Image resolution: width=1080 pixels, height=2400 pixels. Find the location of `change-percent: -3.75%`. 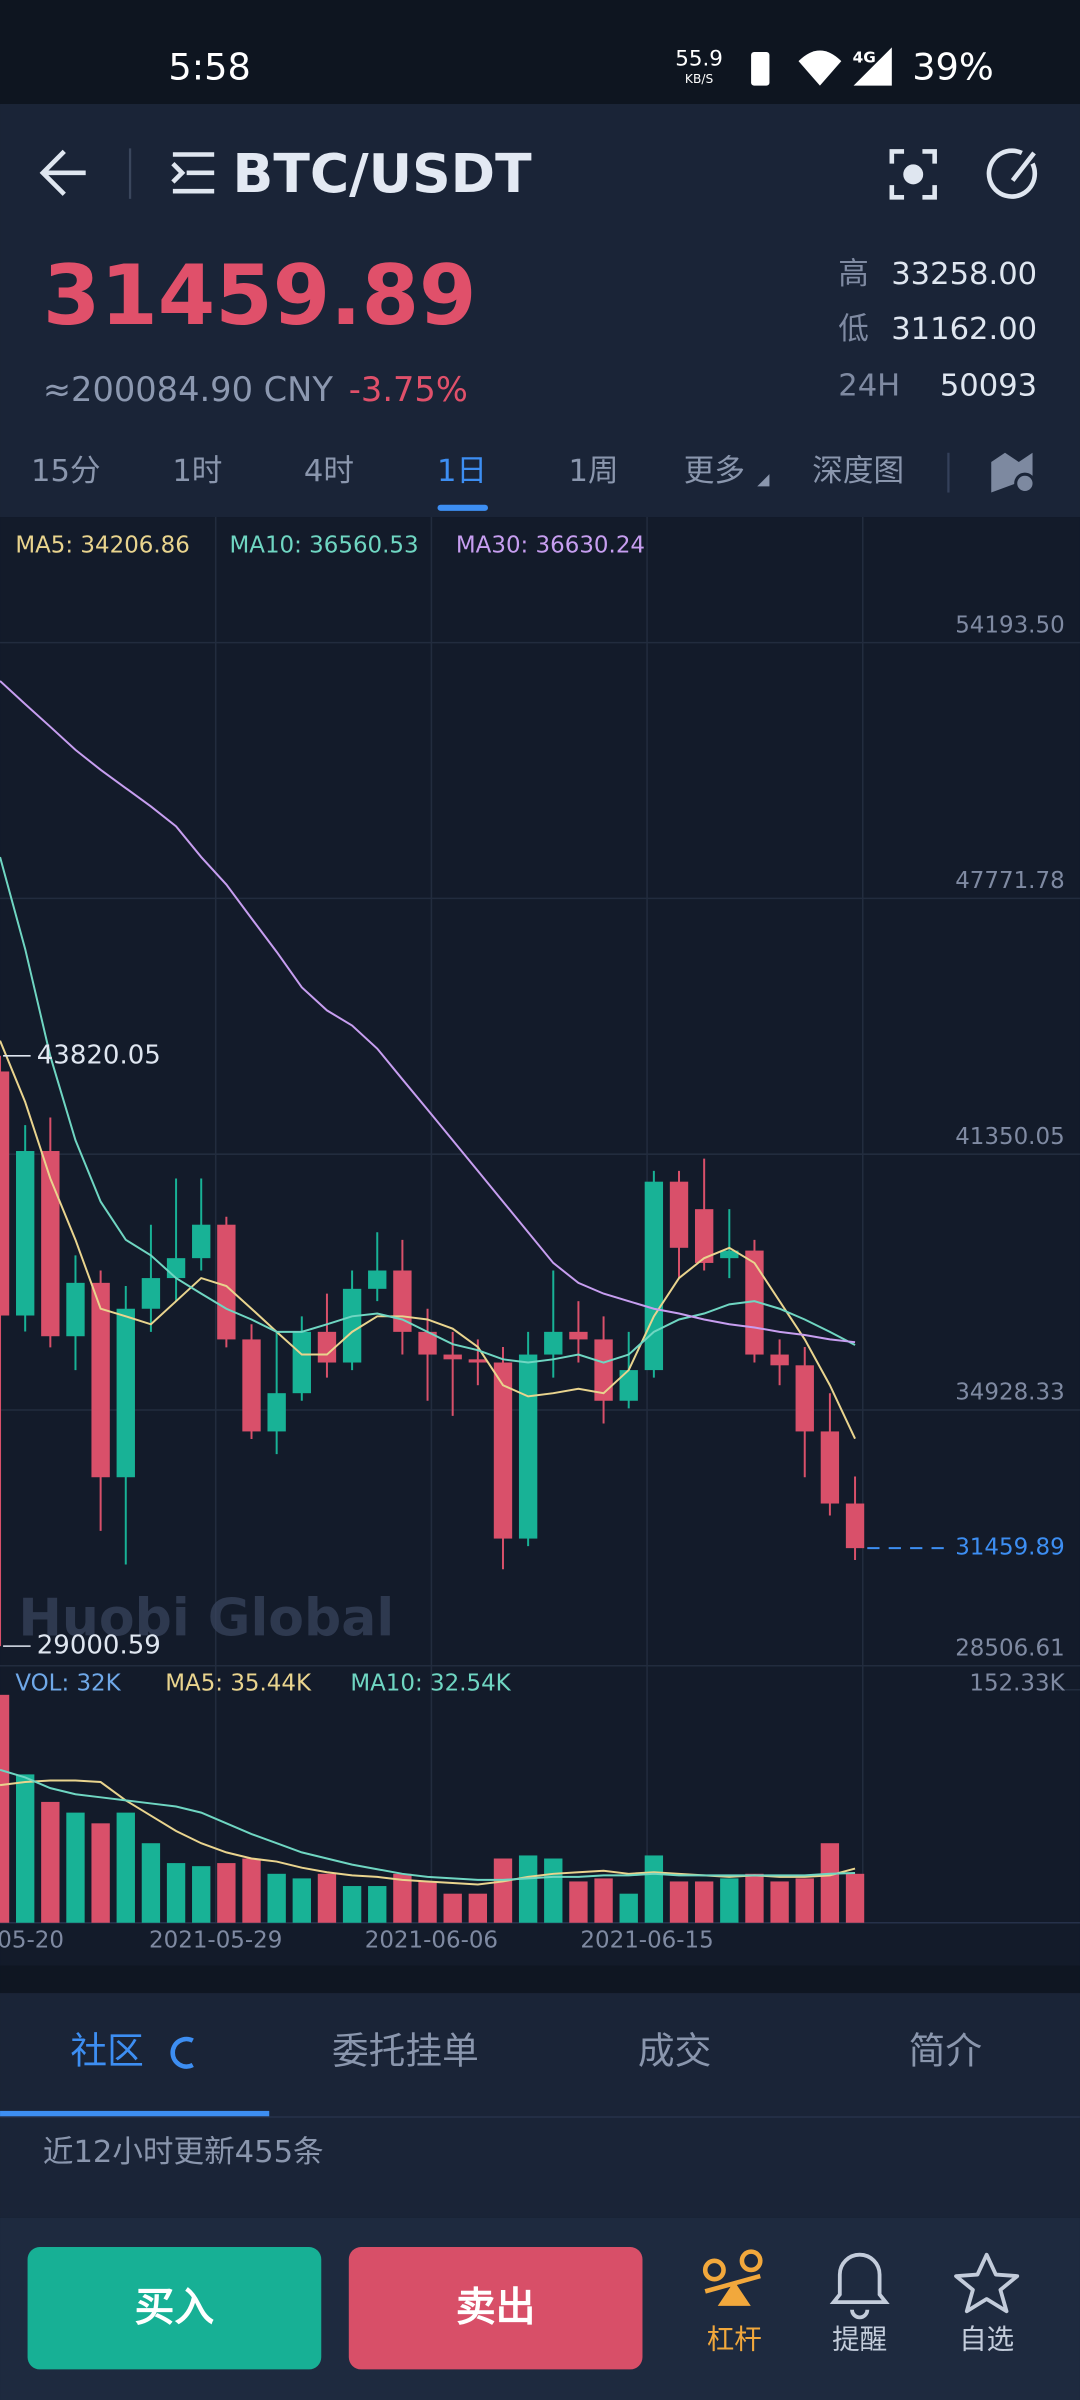

change-percent: -3.75% is located at coordinates (408, 389).